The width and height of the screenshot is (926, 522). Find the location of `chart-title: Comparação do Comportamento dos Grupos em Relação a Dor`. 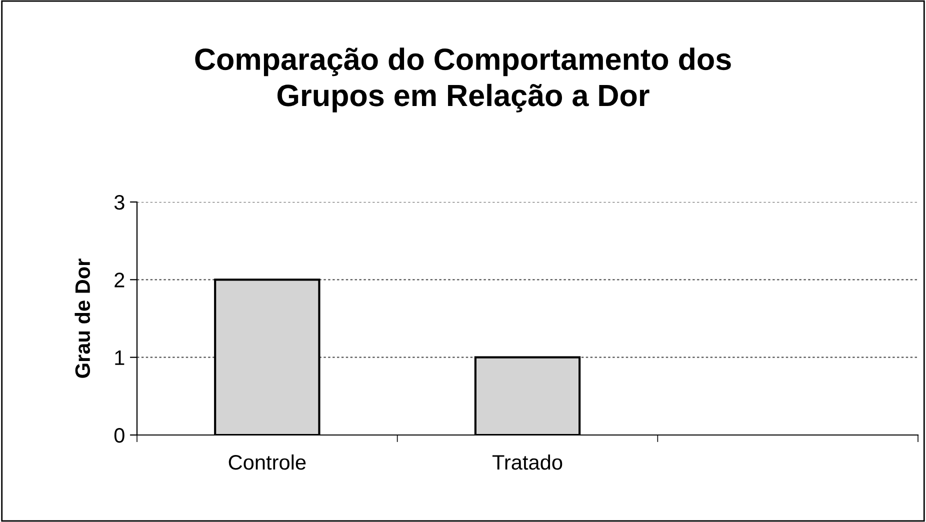

chart-title: Comparação do Comportamento dos Grupos em Relação a Dor is located at coordinates (463, 80).